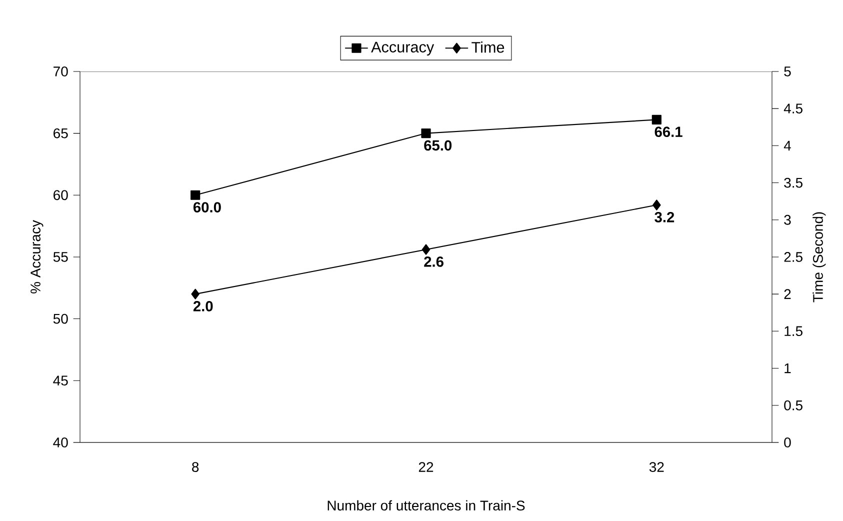 The height and width of the screenshot is (521, 843). I want to click on y-tick-label: 45, so click(60, 381).